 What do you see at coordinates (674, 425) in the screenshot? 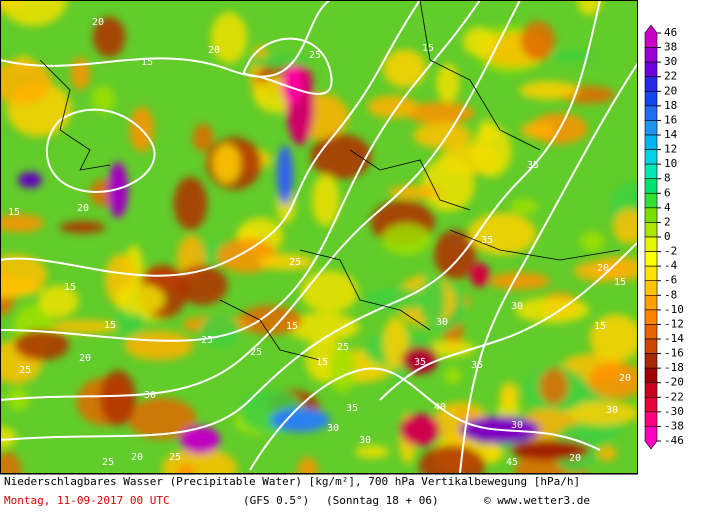
I see `colorbar-label: -38` at bounding box center [674, 425].